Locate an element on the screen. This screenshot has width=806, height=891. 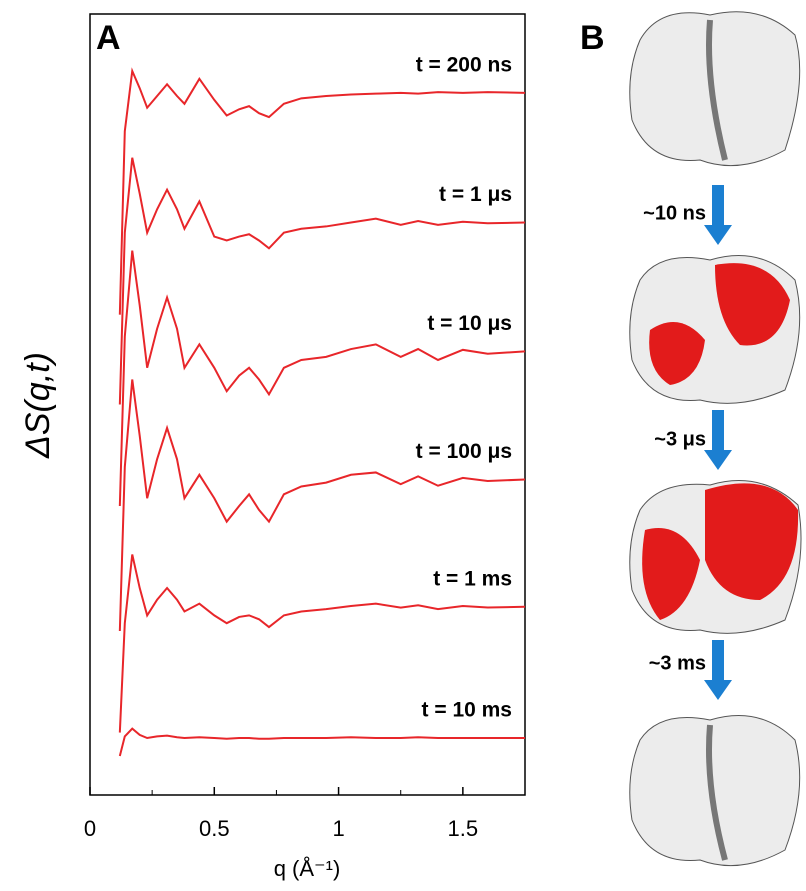
series-label: t = 1 μs is located at coordinates (475, 194).